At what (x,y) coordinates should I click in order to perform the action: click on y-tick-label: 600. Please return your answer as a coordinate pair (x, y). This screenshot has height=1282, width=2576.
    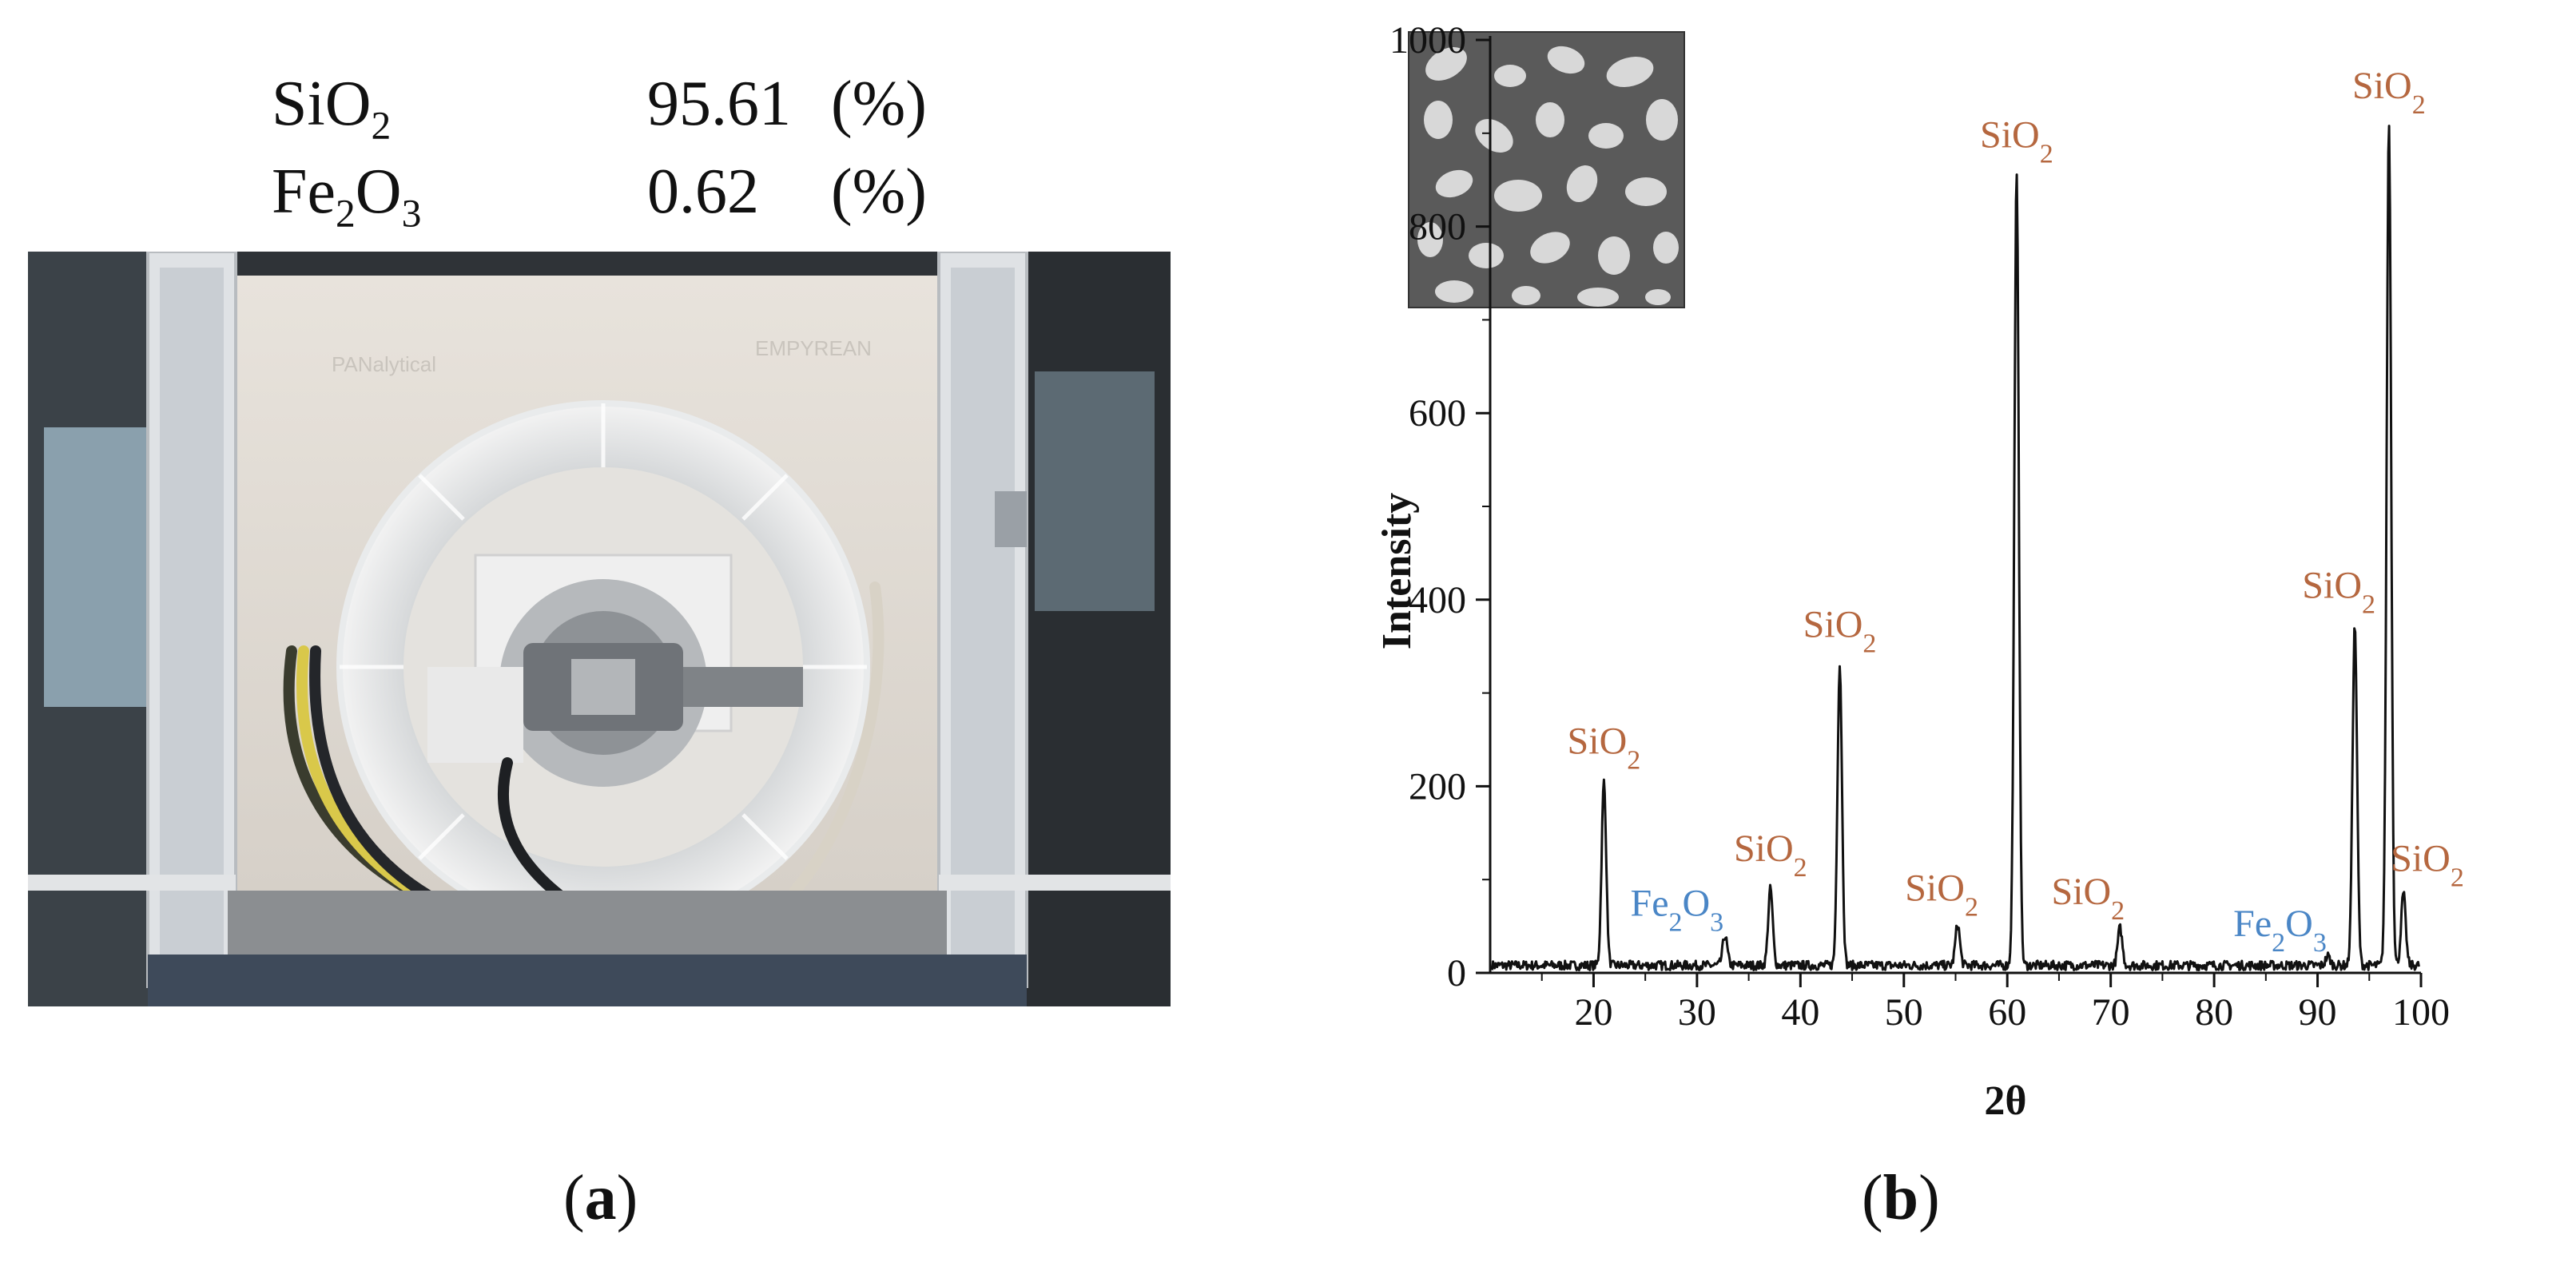
    Looking at the image, I should click on (1437, 413).